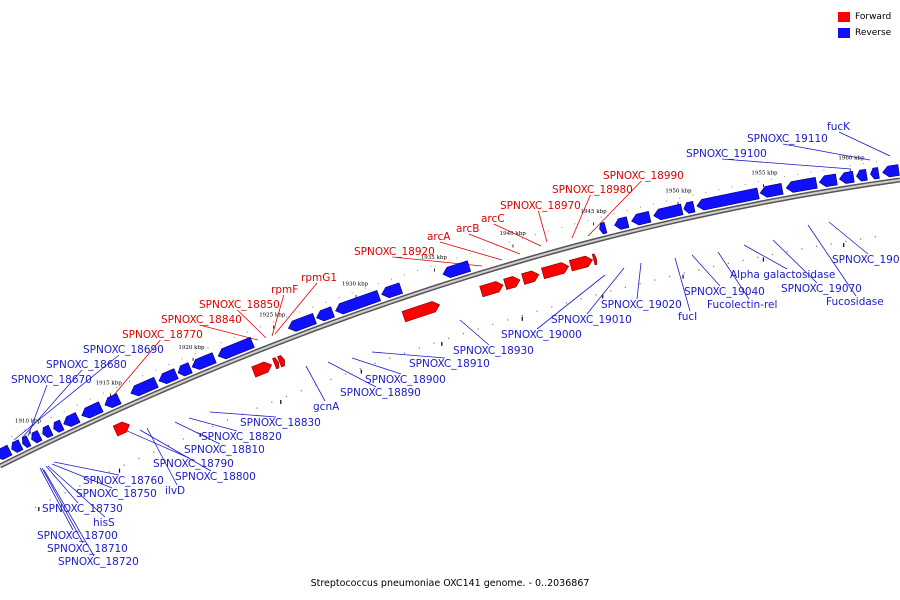  Describe the element at coordinates (643, 176) in the screenshot. I see `forward-gene-label: SPNOXC_18990` at that location.